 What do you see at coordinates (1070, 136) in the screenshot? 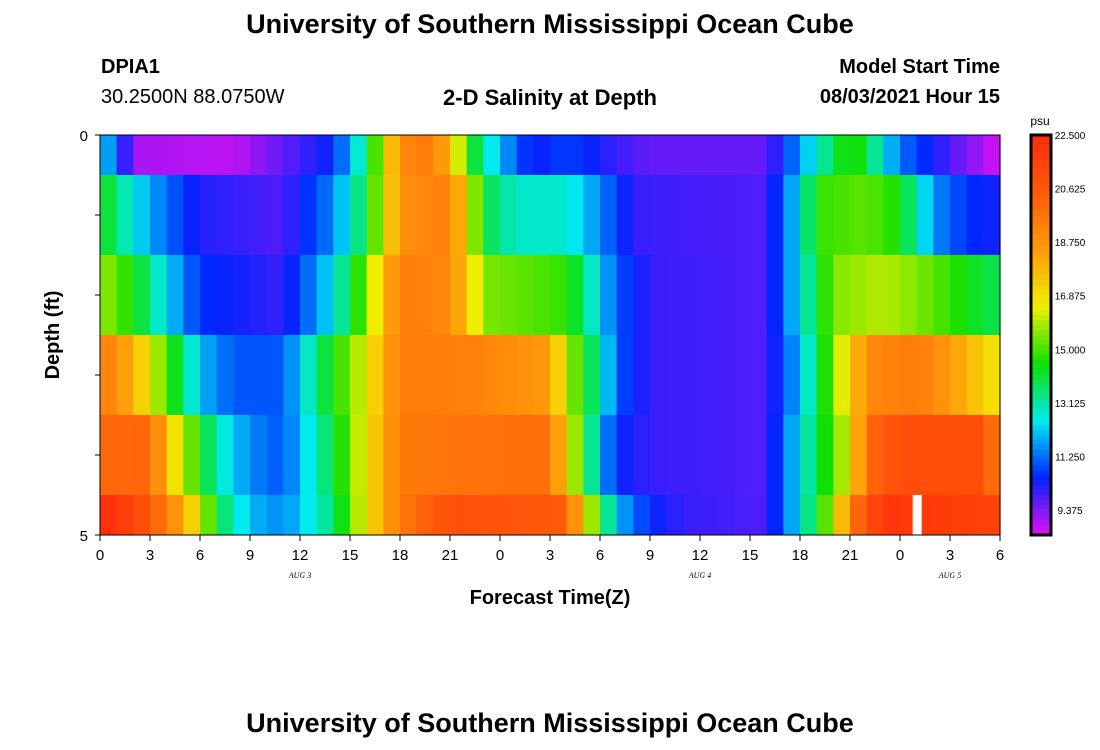
I see `colorbar-label: 22.500` at bounding box center [1070, 136].